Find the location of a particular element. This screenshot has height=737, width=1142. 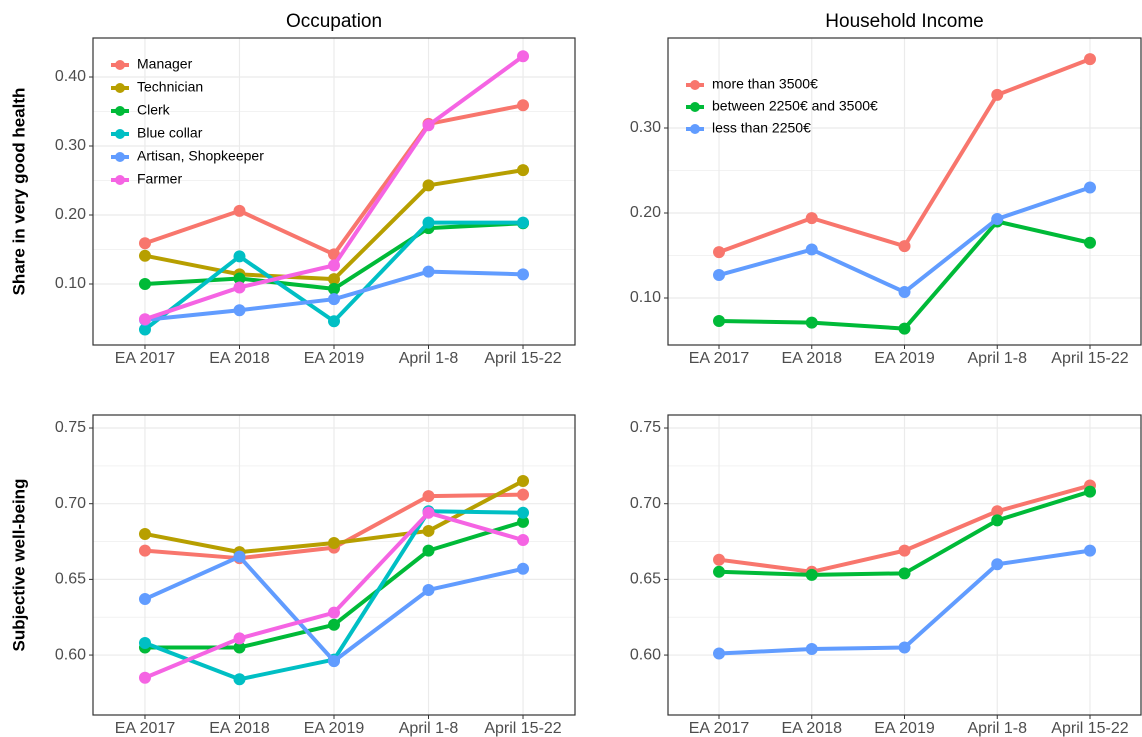

y-tick-label: 0.60 is located at coordinates (645, 654).